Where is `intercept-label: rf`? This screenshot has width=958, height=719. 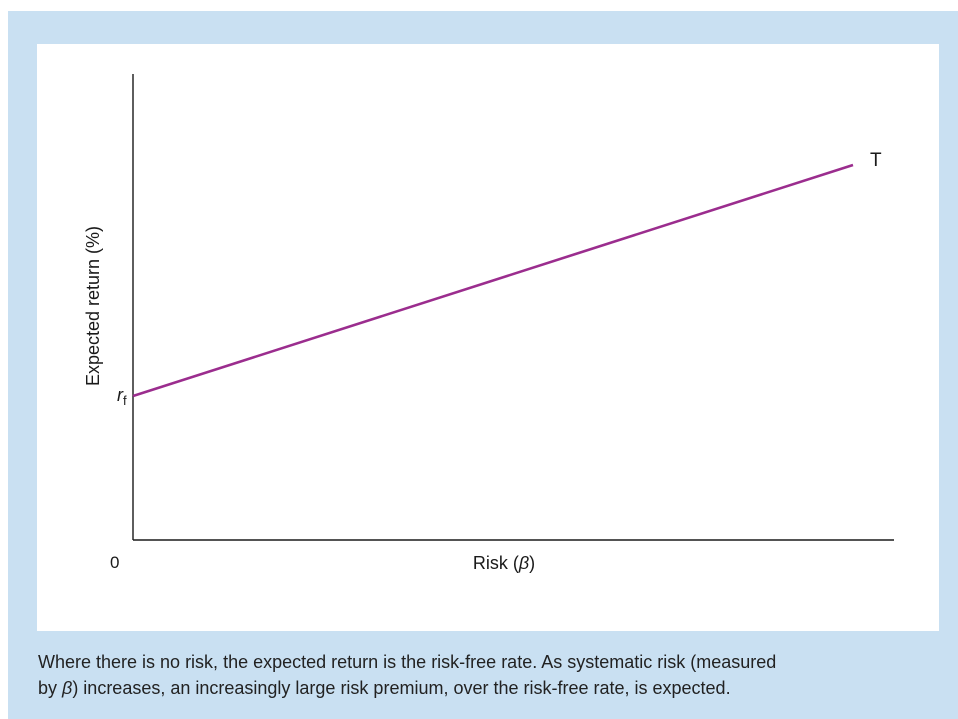 intercept-label: rf is located at coordinates (122, 396).